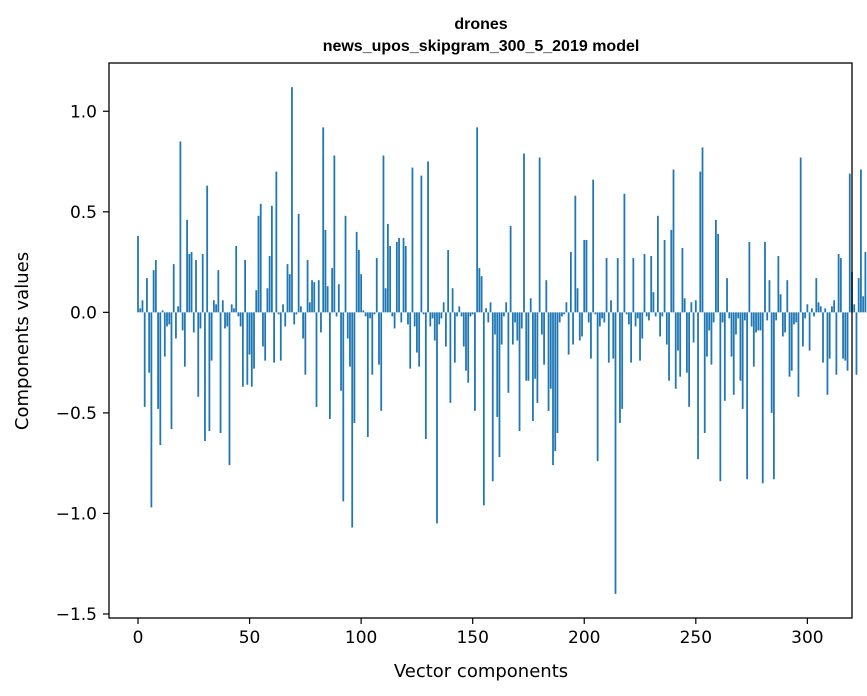 Image resolution: width=867 pixels, height=696 pixels. What do you see at coordinates (76, 414) in the screenshot?
I see `y-tick-label: −0.5` at bounding box center [76, 414].